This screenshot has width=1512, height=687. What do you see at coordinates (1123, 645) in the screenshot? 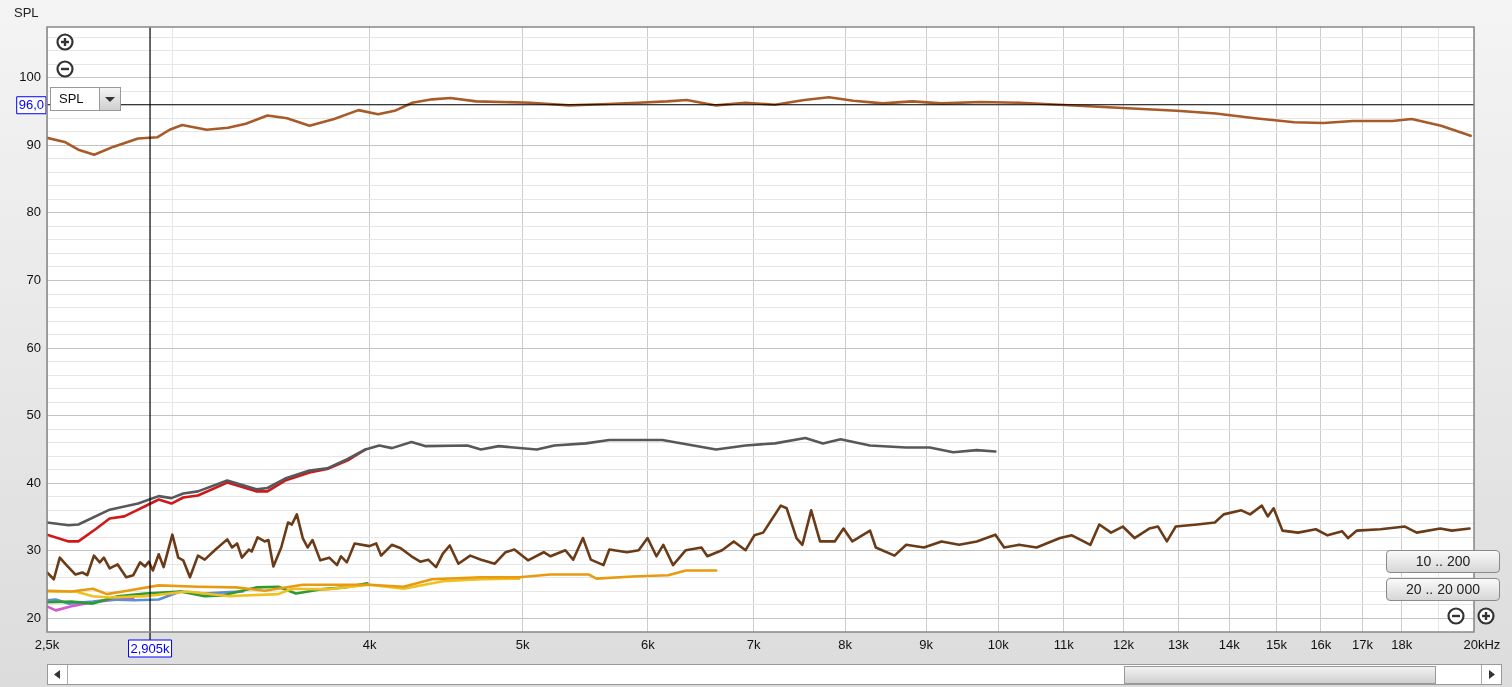
I see `x-tick-label: 12k` at bounding box center [1123, 645].